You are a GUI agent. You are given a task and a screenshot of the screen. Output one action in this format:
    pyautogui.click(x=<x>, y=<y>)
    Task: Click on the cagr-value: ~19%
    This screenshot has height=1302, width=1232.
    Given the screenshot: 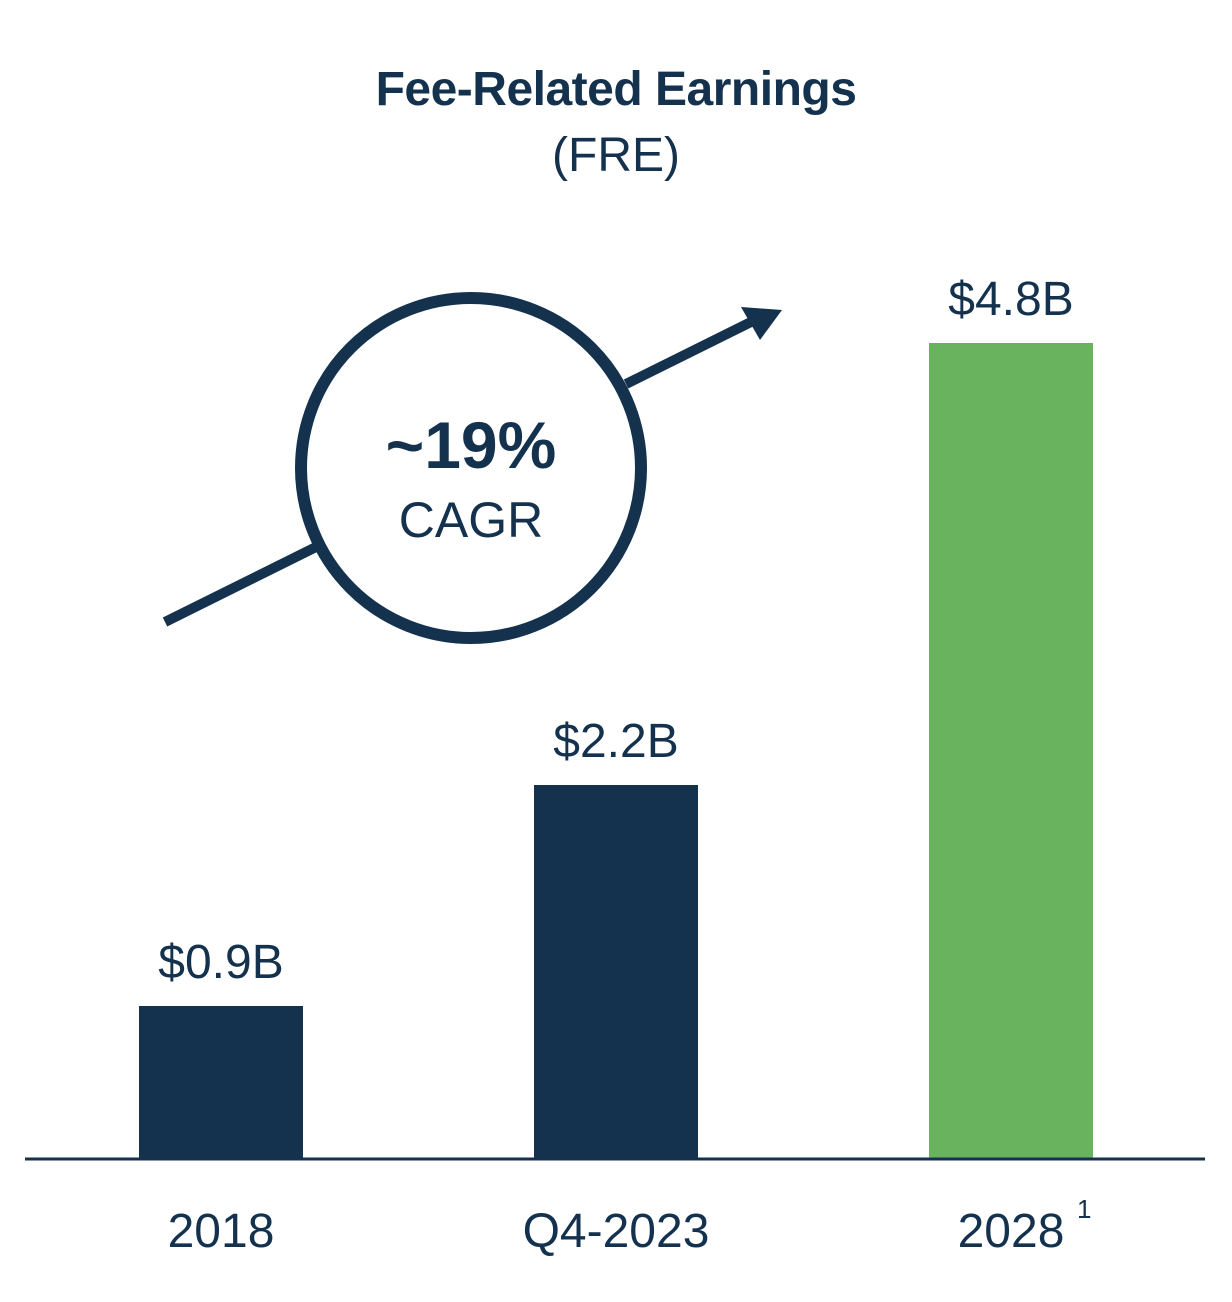 What is the action you would take?
    pyautogui.click(x=471, y=445)
    